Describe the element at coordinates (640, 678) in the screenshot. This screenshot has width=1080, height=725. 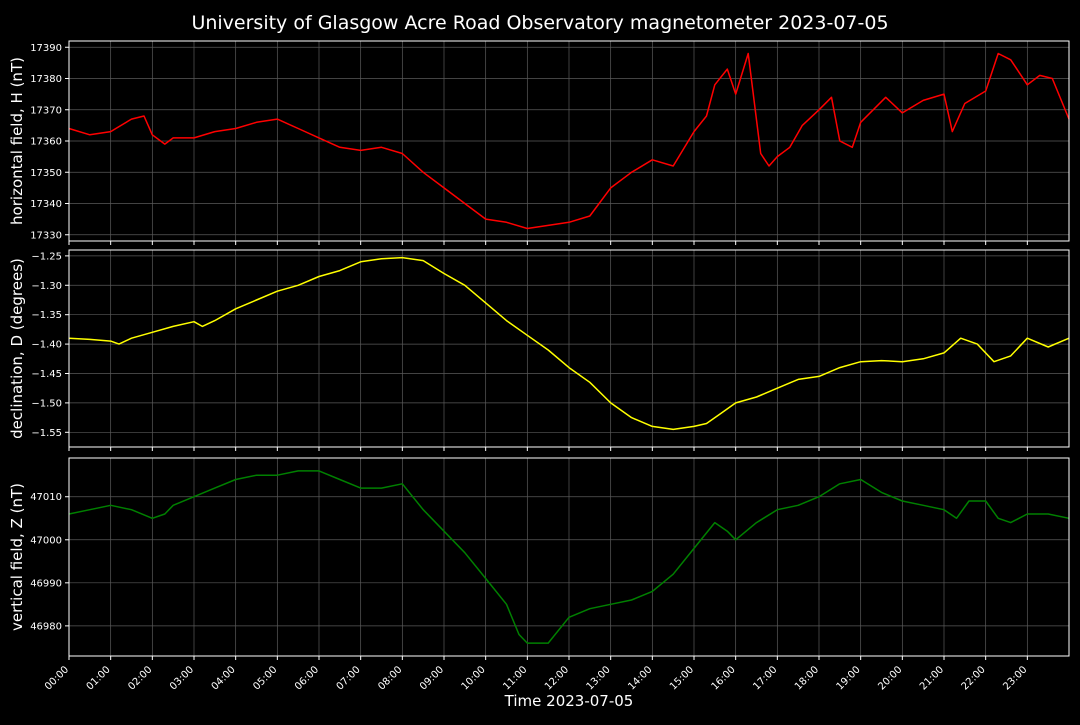
I see `x-tick-label: 14:00` at that location.